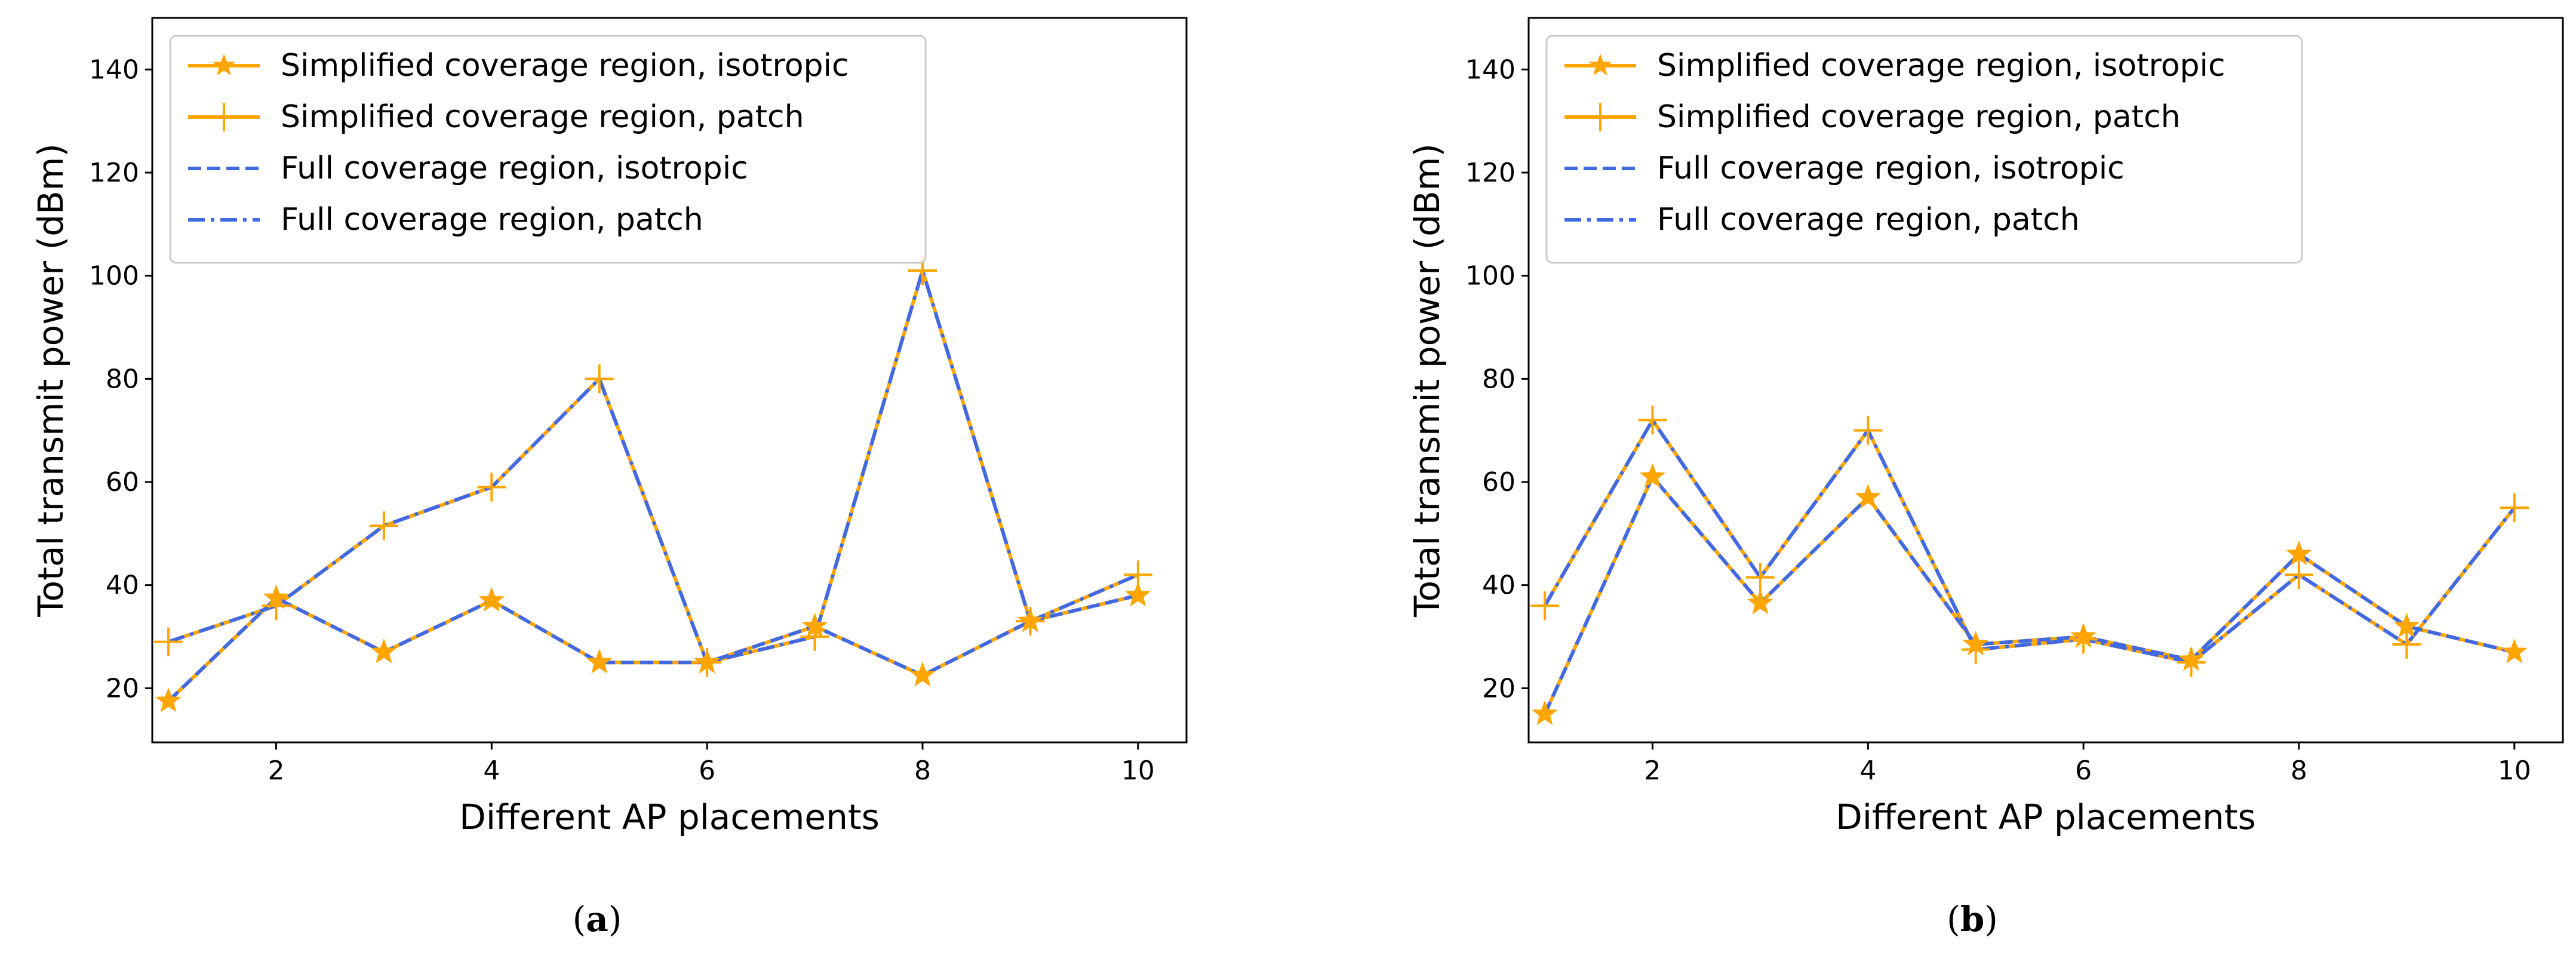 Image resolution: width=2576 pixels, height=955 pixels. I want to click on legend-label: Simplified coverage region, isotropic, so click(1941, 66).